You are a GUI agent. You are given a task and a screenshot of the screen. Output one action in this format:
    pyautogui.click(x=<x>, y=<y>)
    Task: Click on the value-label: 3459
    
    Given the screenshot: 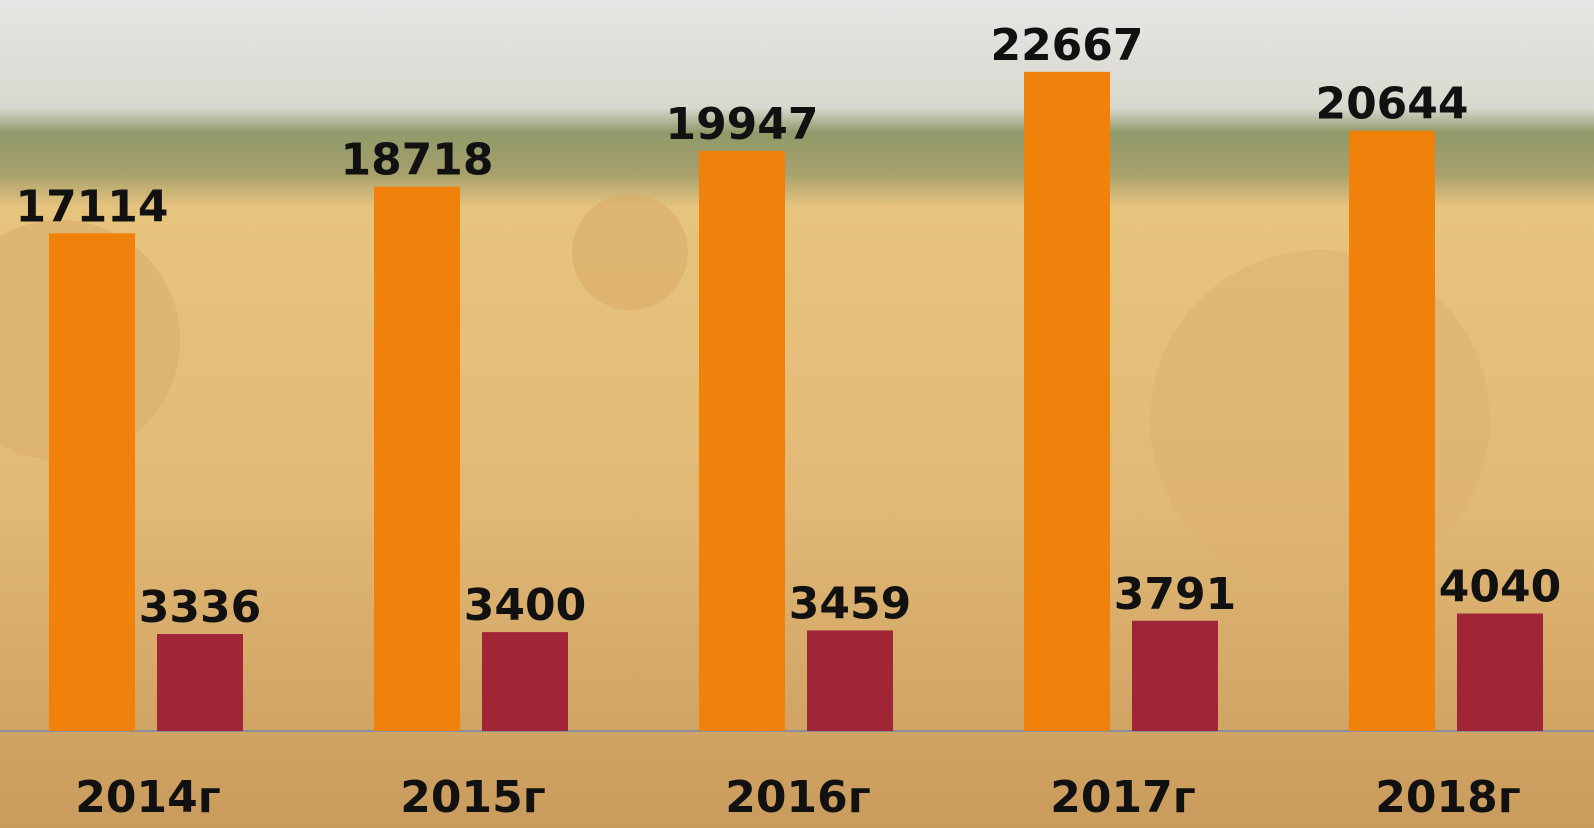 What is the action you would take?
    pyautogui.click(x=850, y=603)
    